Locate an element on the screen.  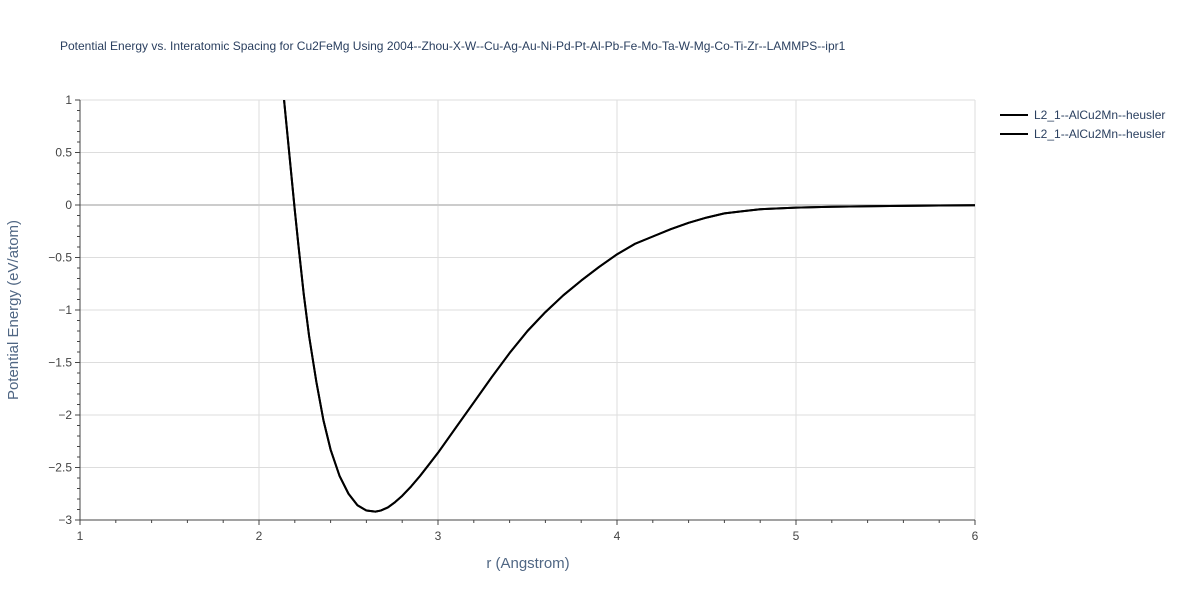
x-axis-title: r (Angstrom) is located at coordinates (527, 563).